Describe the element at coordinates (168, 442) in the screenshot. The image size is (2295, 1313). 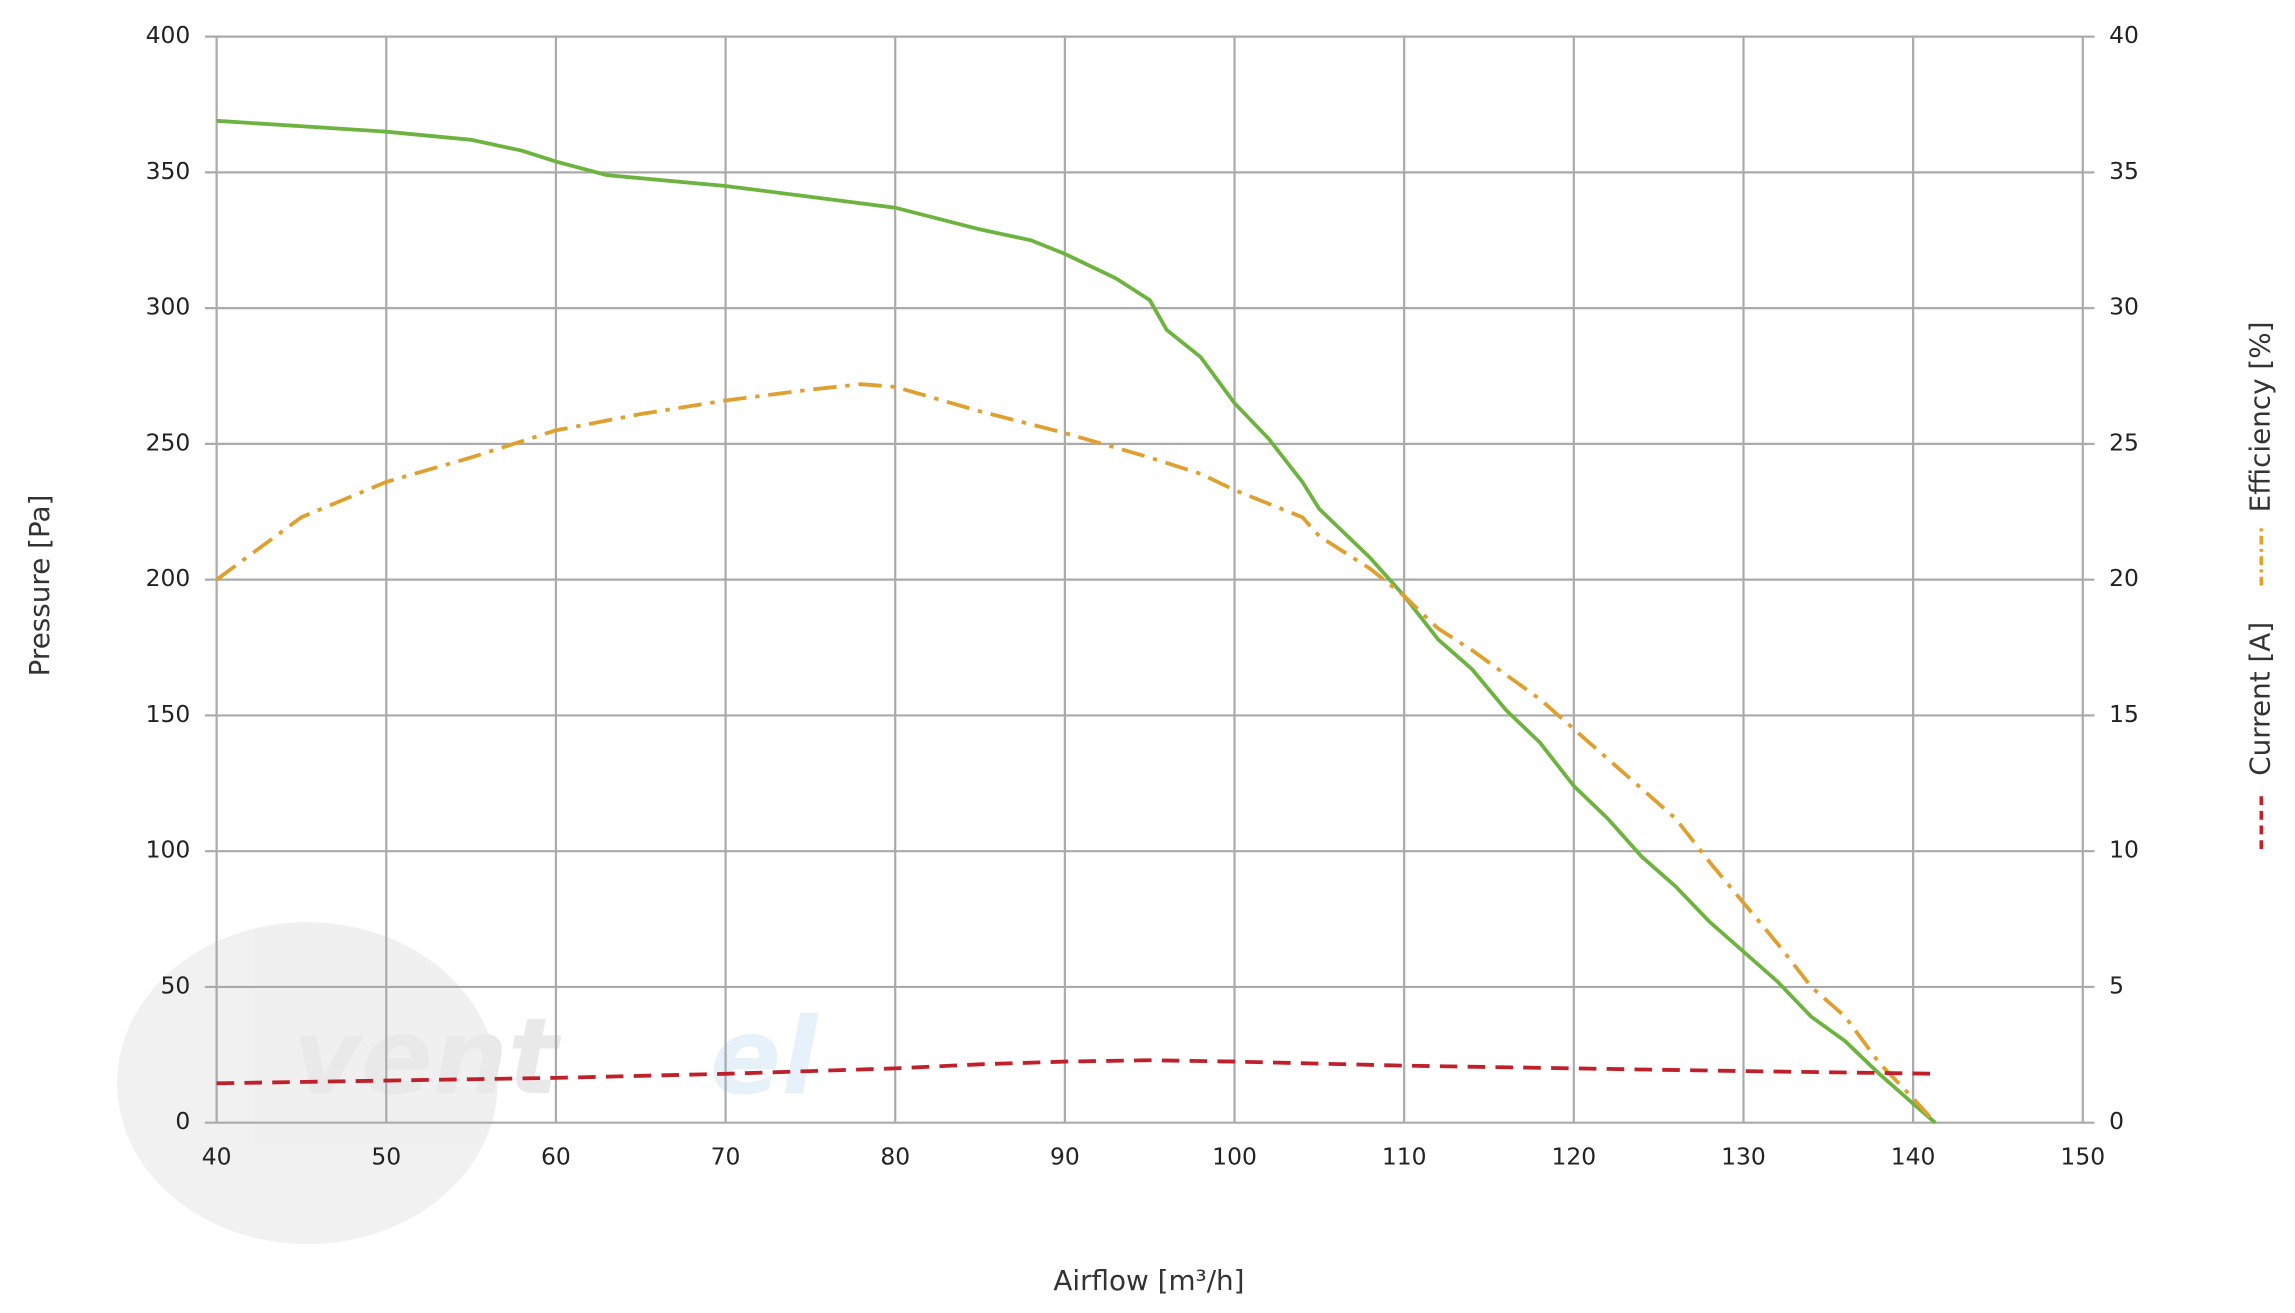
I see `y-tick-label: 250` at that location.